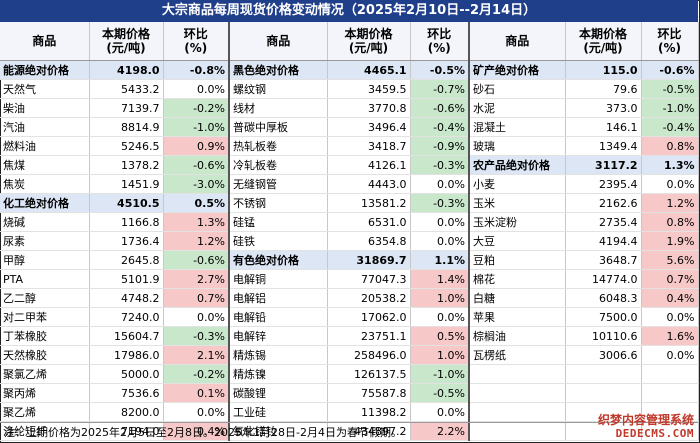 Image resolution: width=700 pixels, height=443 pixels. I want to click on commodity-name: 涤纶短纤, so click(45, 431).